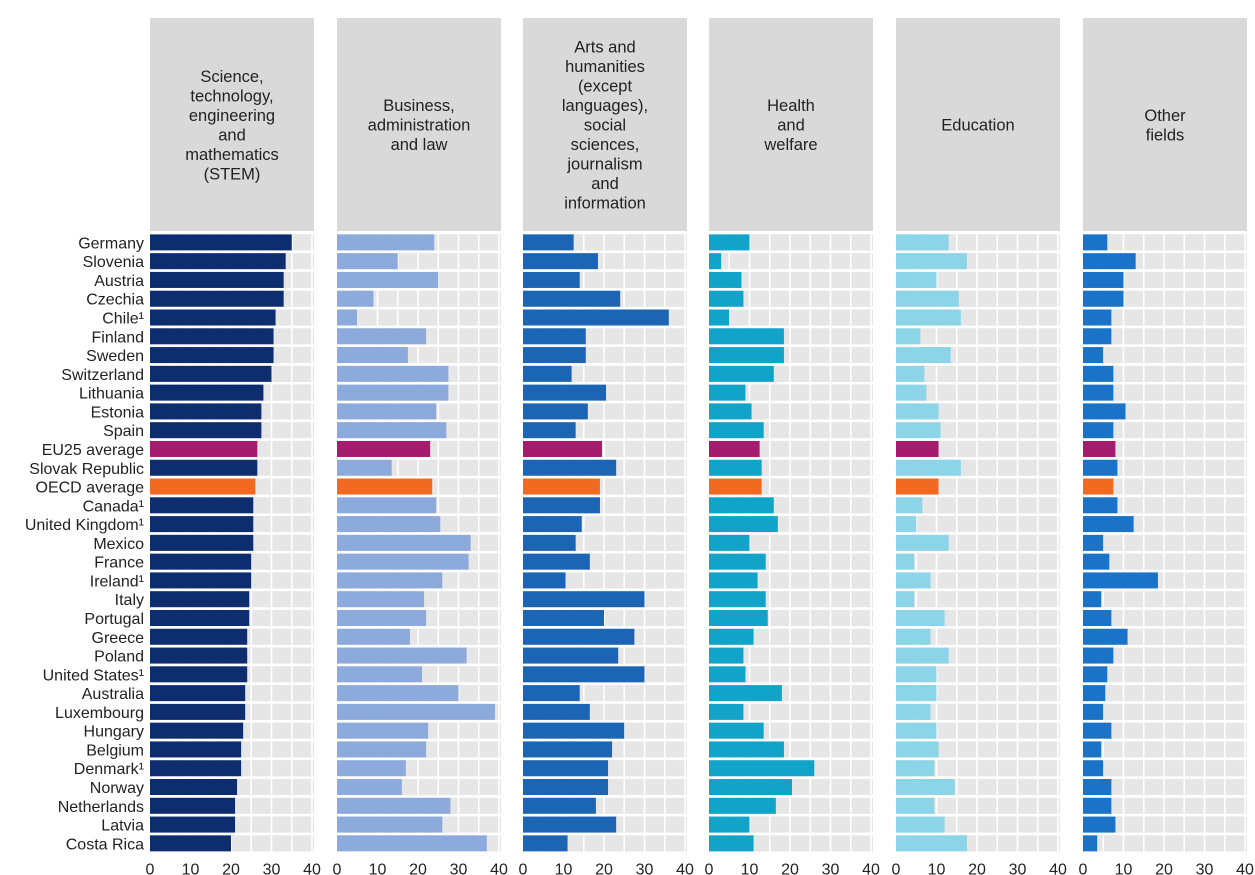 The image size is (1255, 875). I want to click on category-label: Chile¹, so click(123, 319).